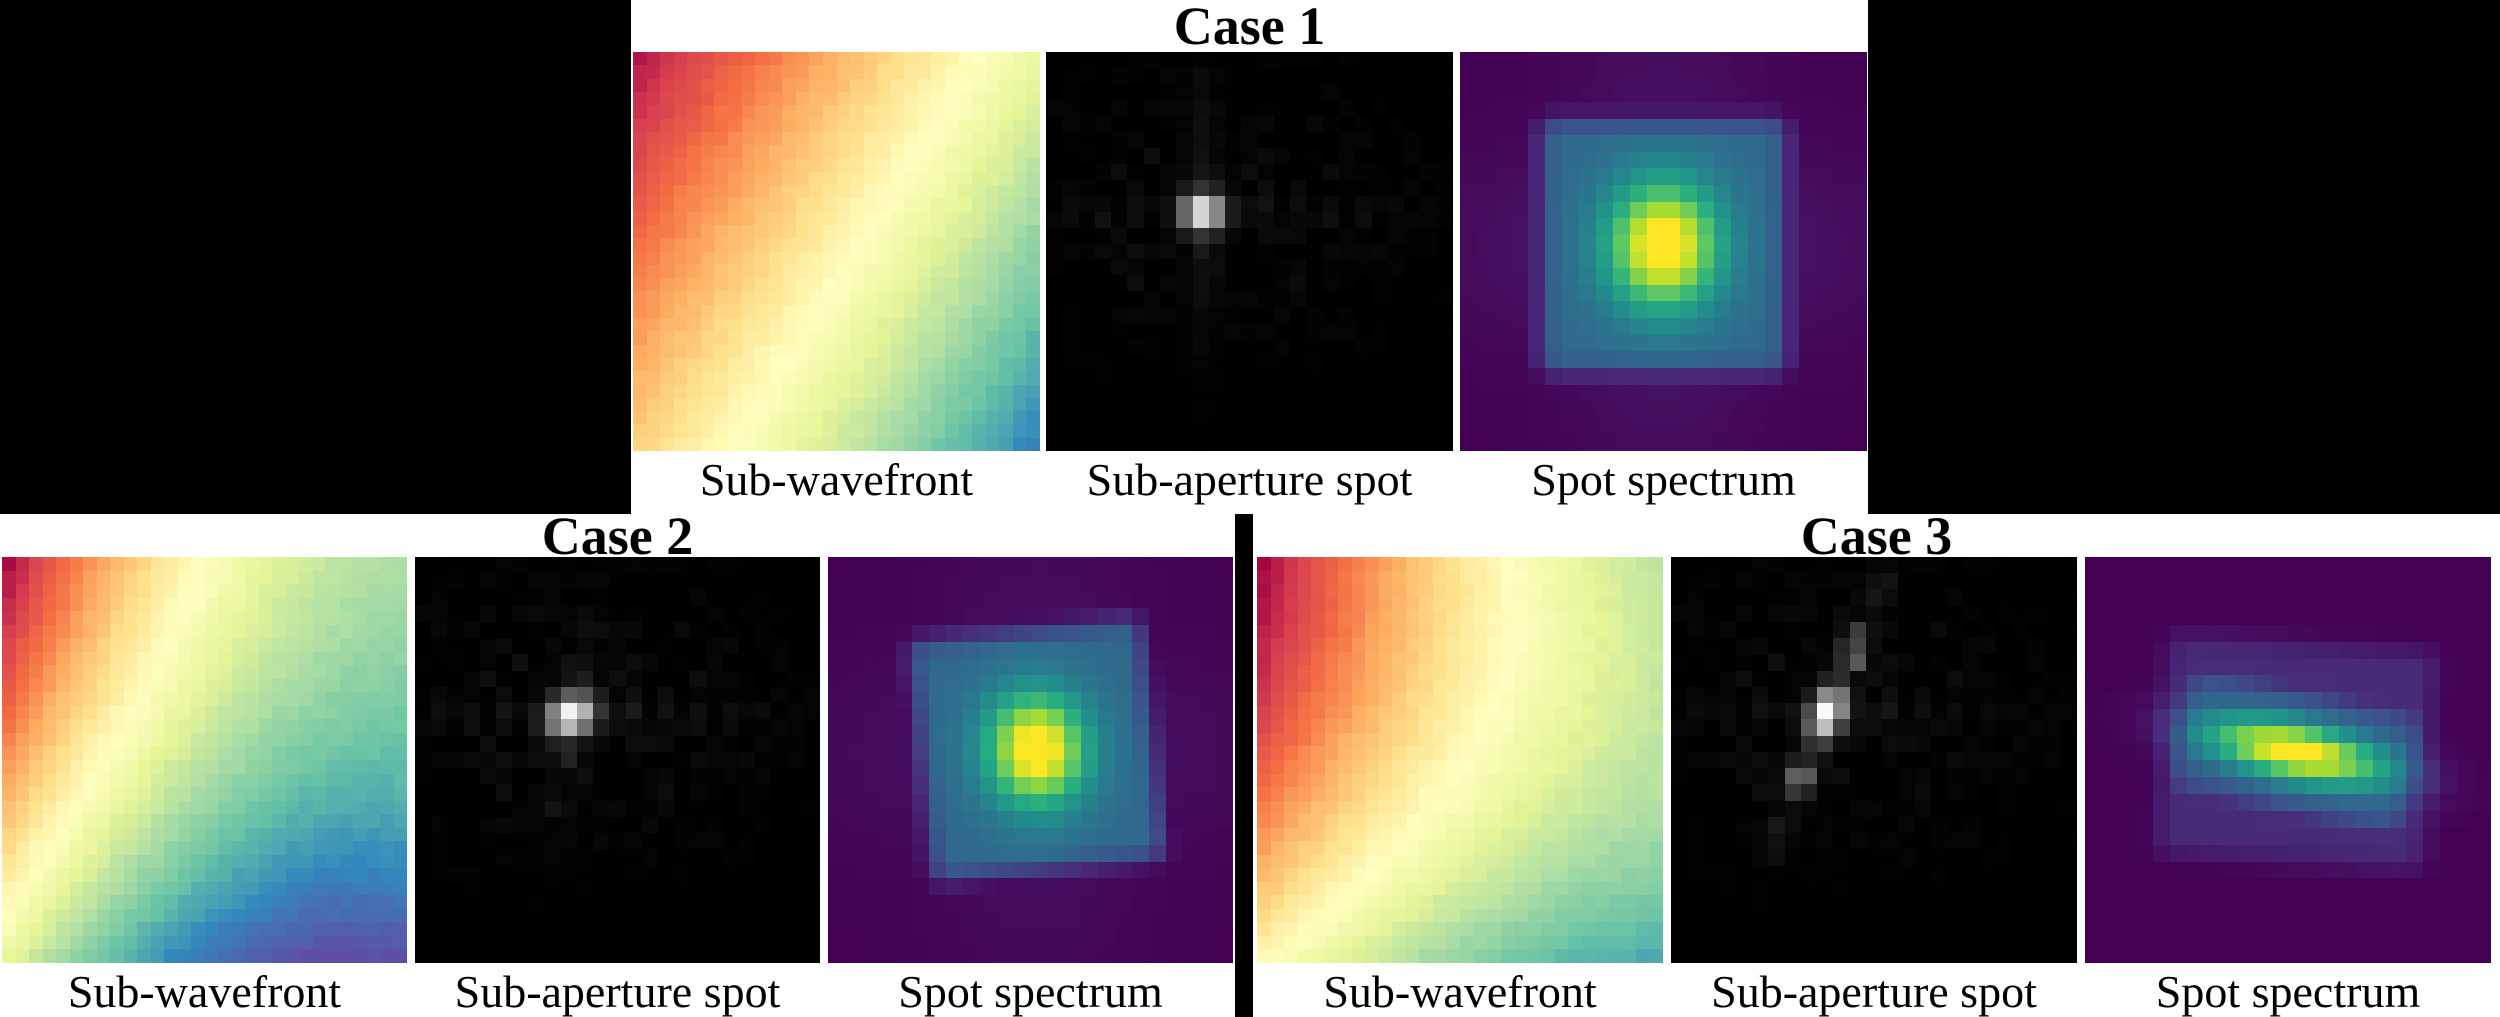  What do you see at coordinates (1249, 28) in the screenshot?
I see `case1-title: Case 1` at bounding box center [1249, 28].